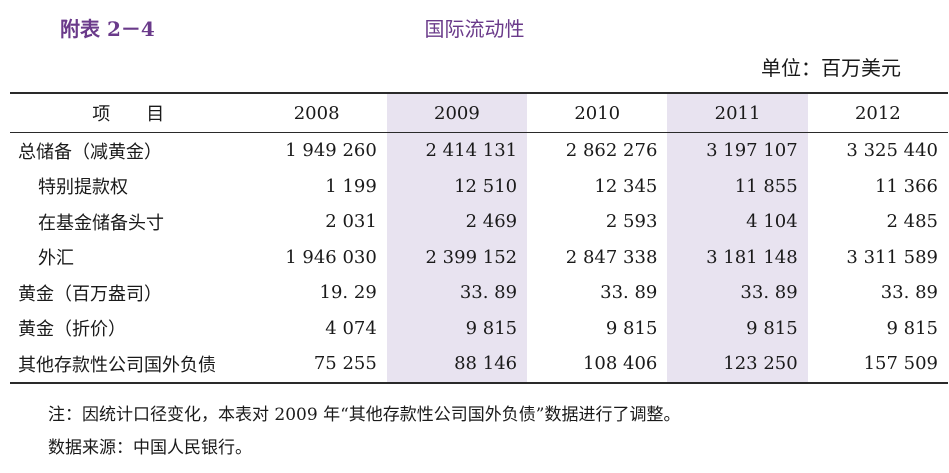  I want to click on row-label: 黄金（百万盎司）, so click(90, 294).